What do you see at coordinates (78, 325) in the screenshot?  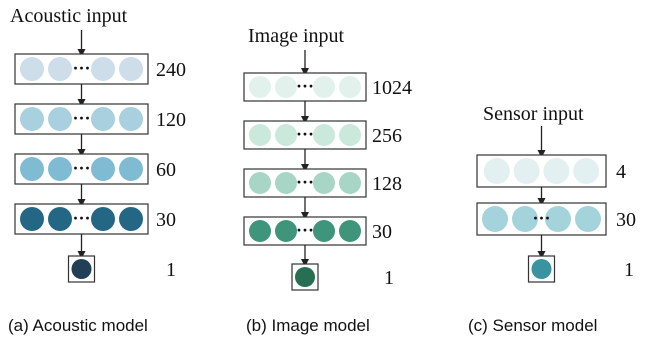 I see `acoustic-model-caption: (a) Acoustic model` at bounding box center [78, 325].